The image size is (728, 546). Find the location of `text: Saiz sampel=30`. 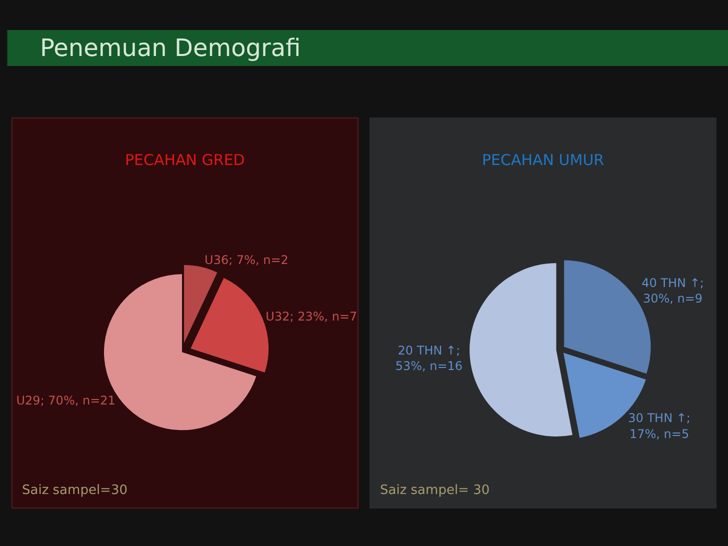

text: Saiz sampel=30 is located at coordinates (75, 490).